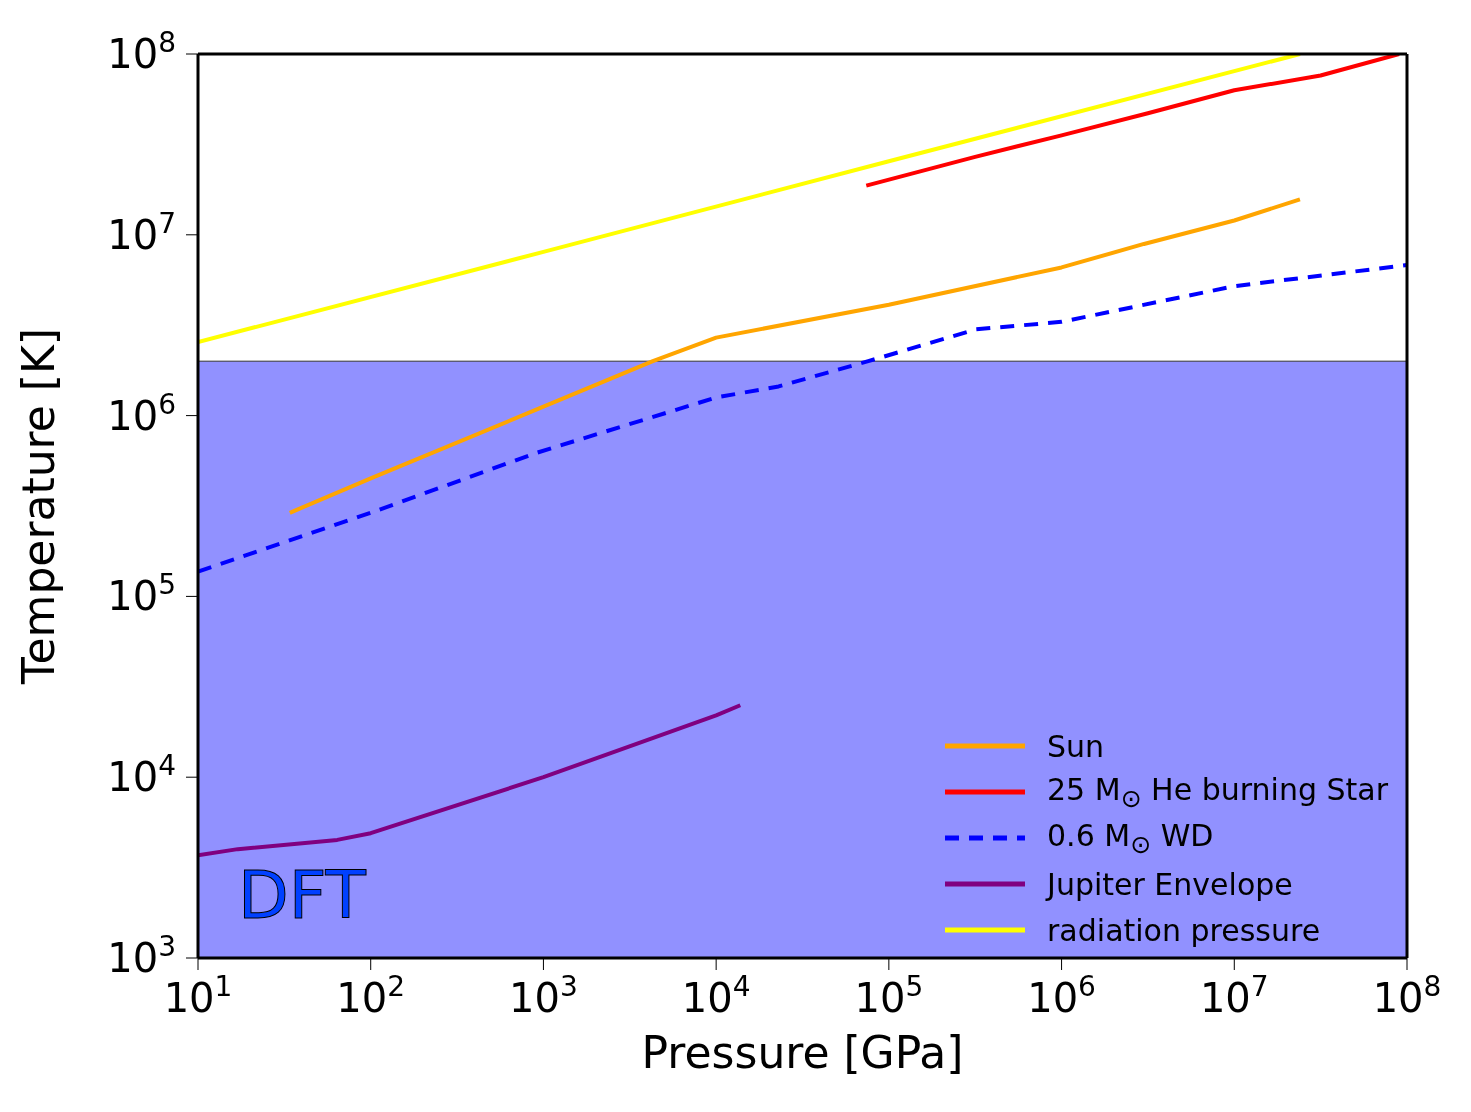 This screenshot has width=1471, height=1112. Describe the element at coordinates (141, 593) in the screenshot. I see `y-tick-label: 10$^{5}$` at that location.